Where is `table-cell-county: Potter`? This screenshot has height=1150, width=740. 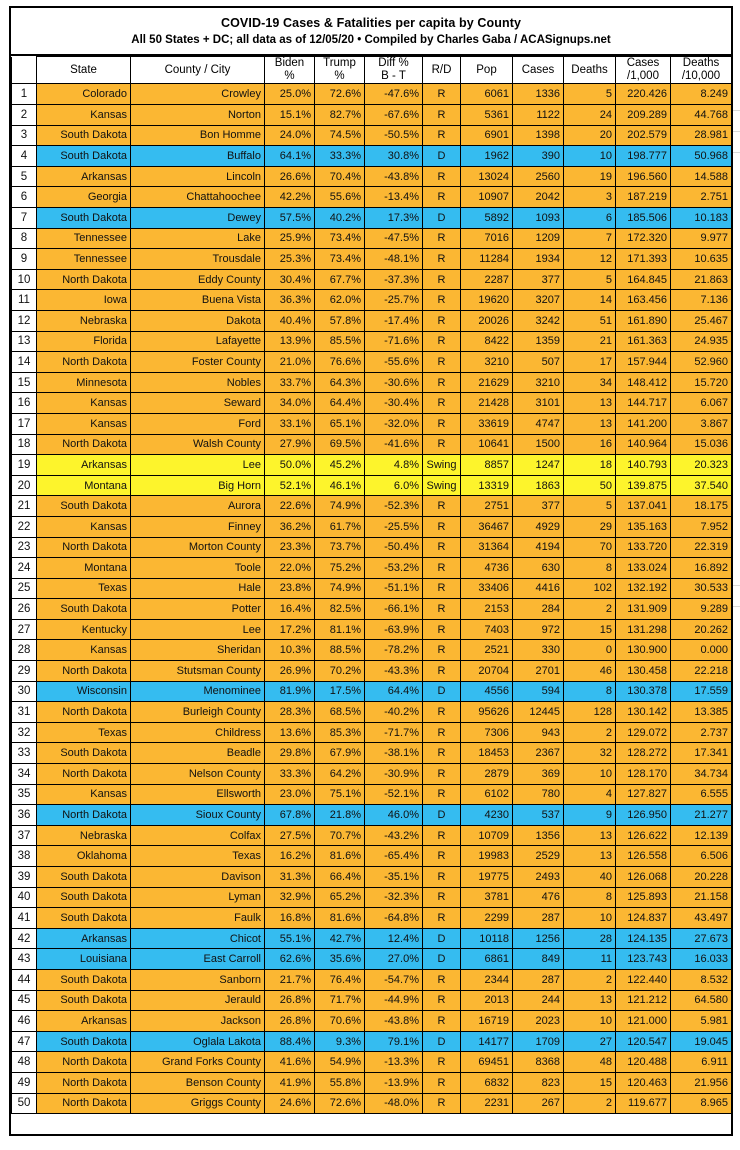 table-cell-county: Potter is located at coordinates (197, 609).